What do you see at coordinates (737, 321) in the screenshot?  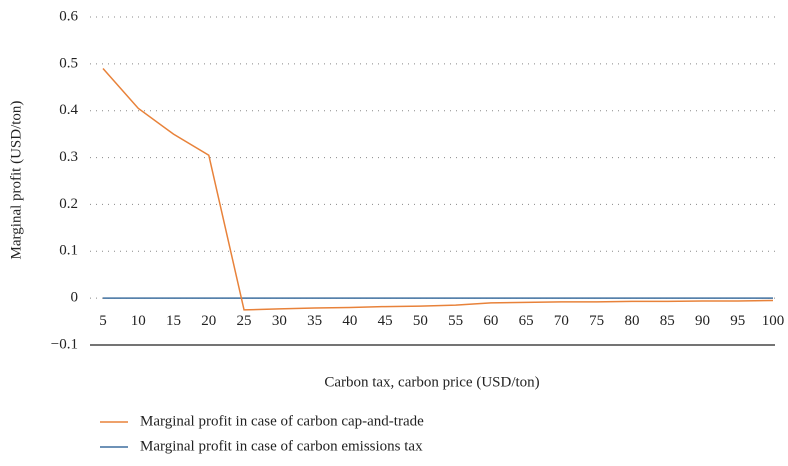 I see `x-tick-label: 95` at bounding box center [737, 321].